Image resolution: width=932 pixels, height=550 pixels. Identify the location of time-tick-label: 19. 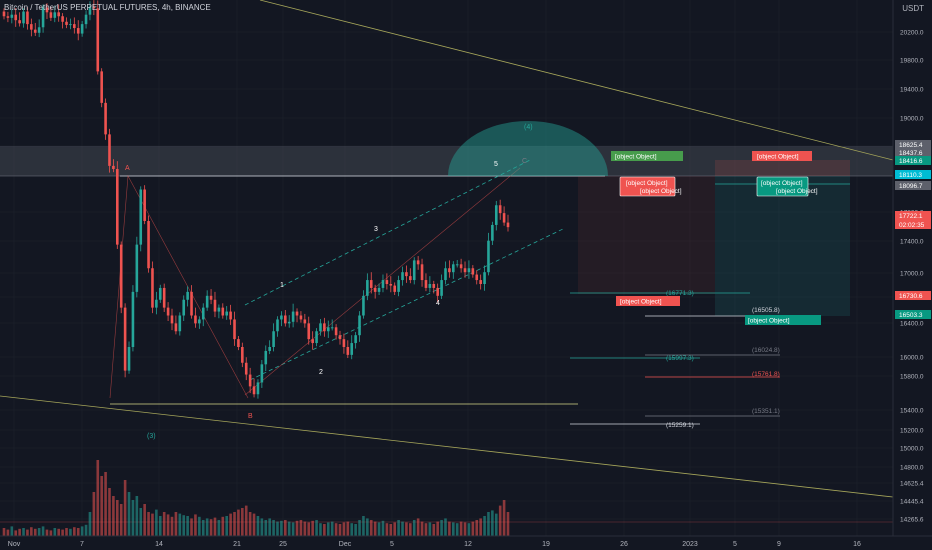
(546, 544).